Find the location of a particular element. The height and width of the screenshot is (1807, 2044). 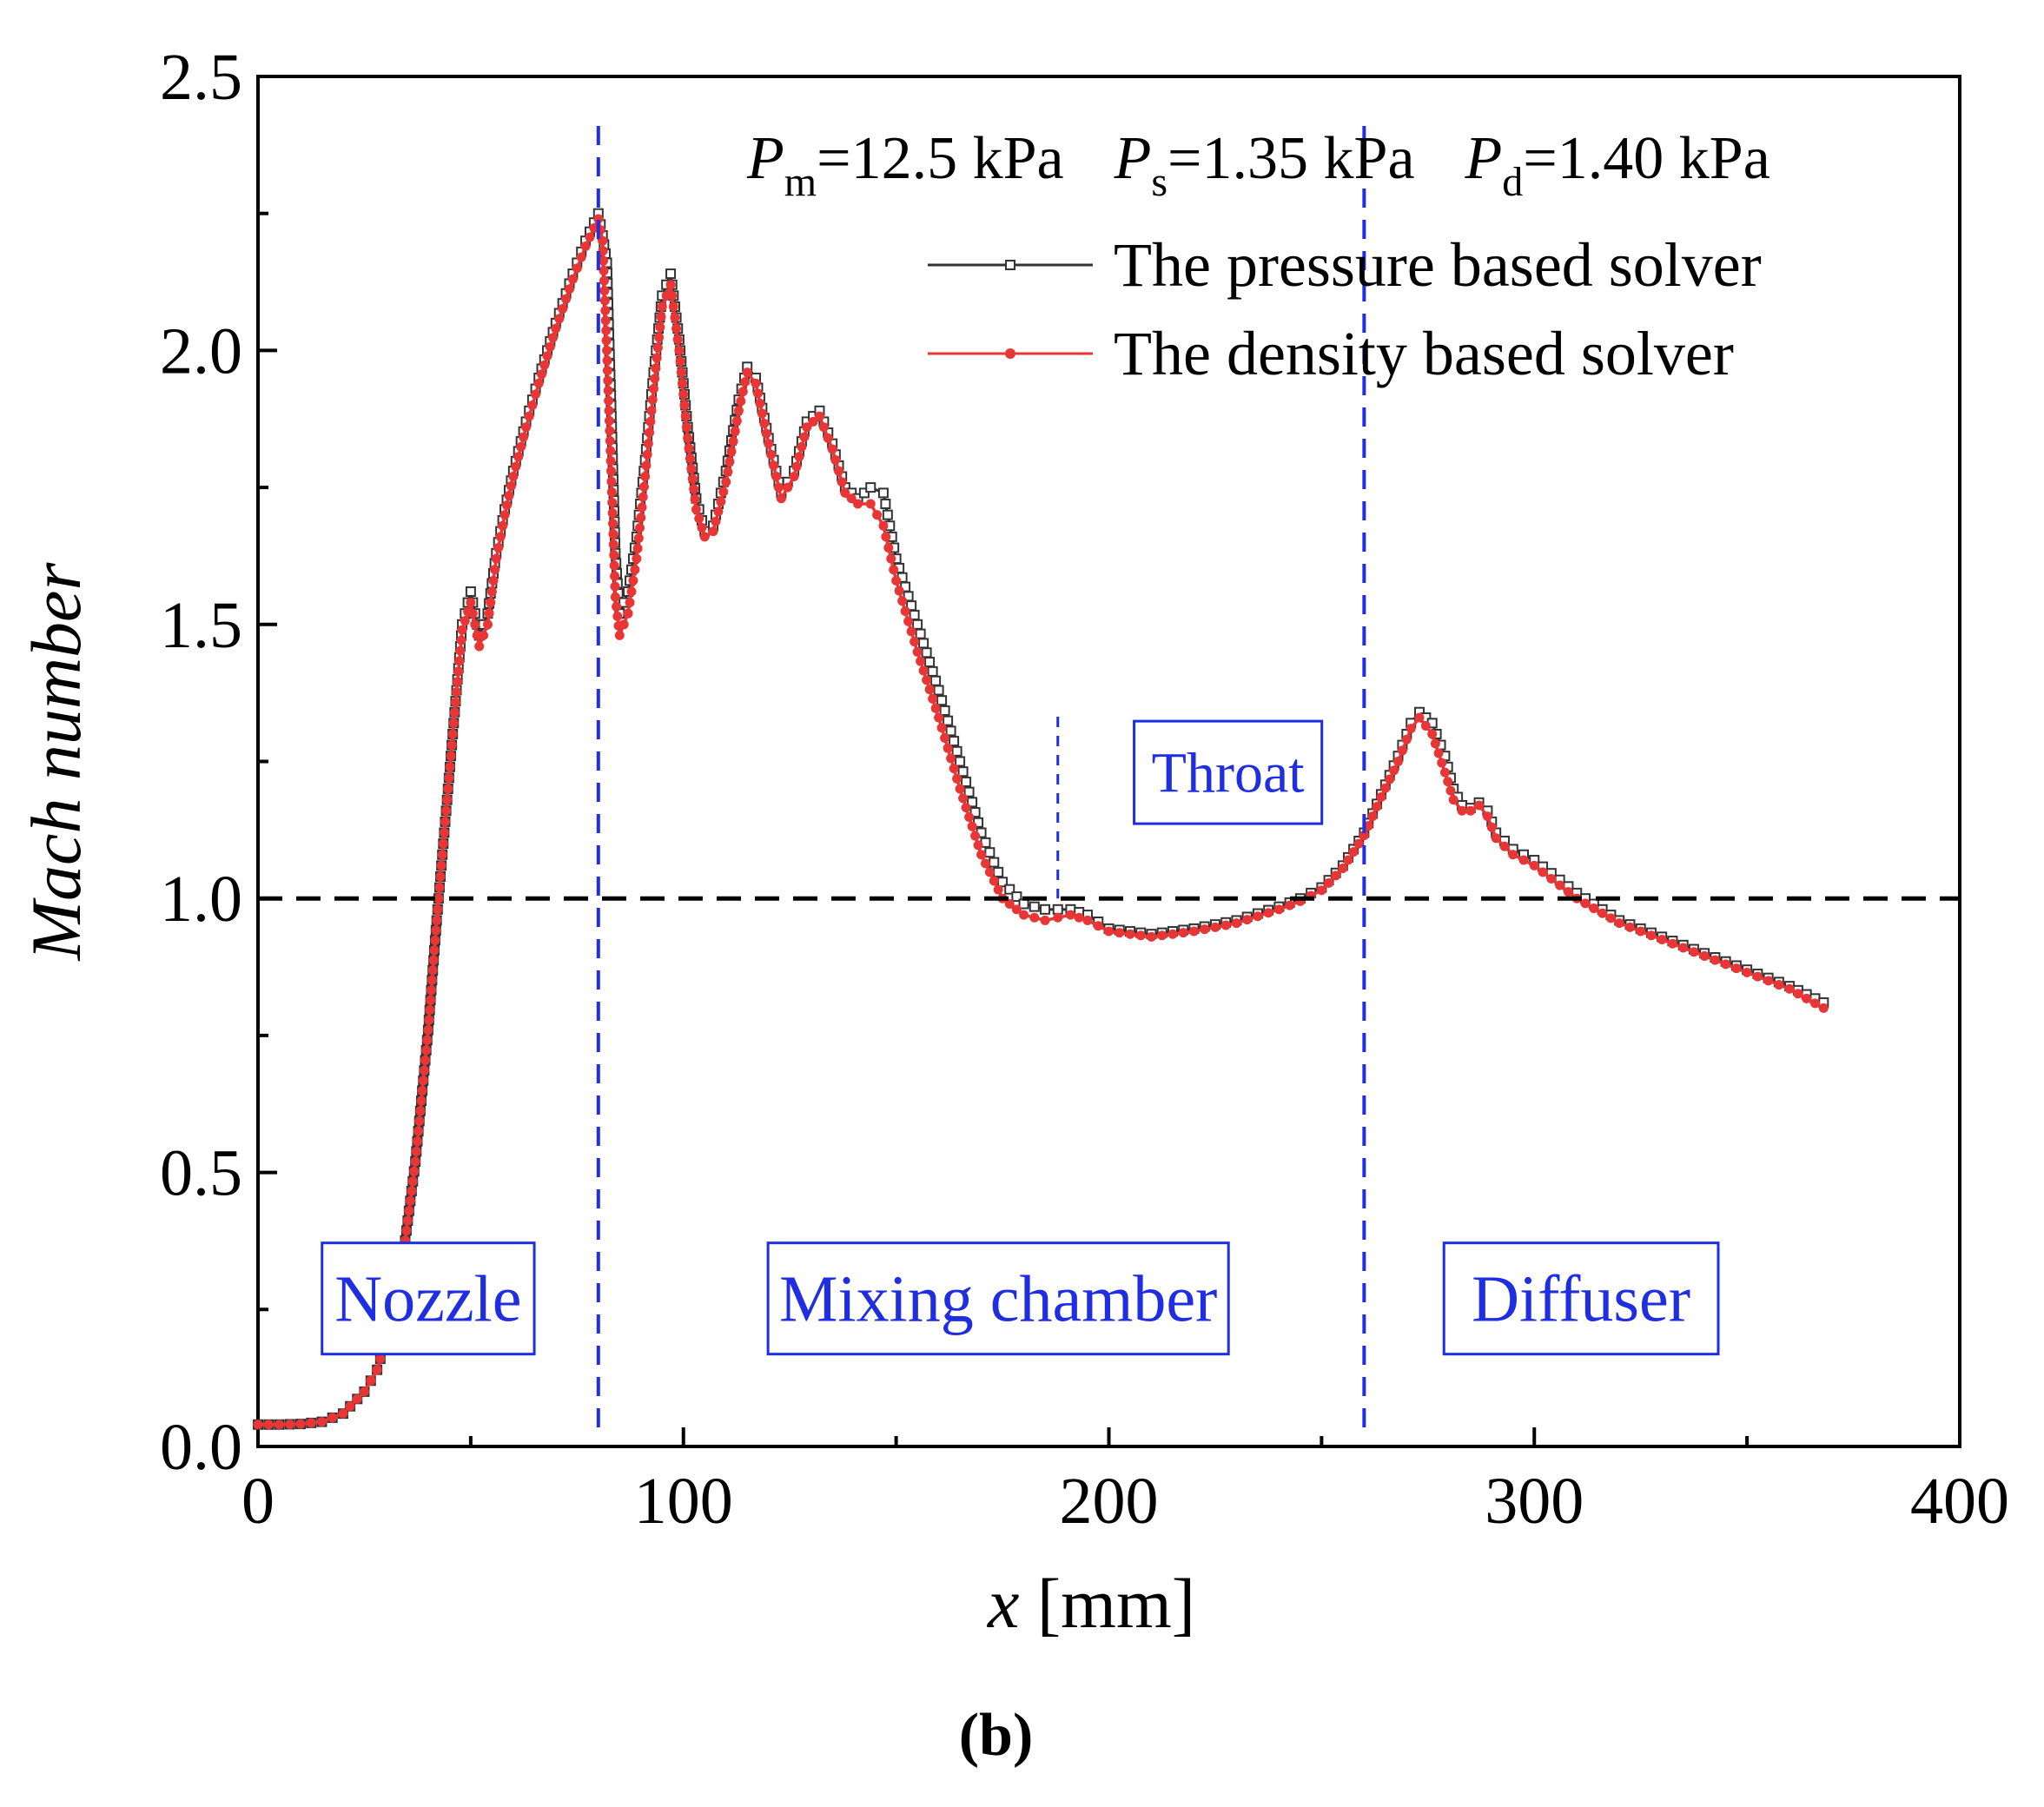

condition-symbol: P is located at coordinates (1133, 158).